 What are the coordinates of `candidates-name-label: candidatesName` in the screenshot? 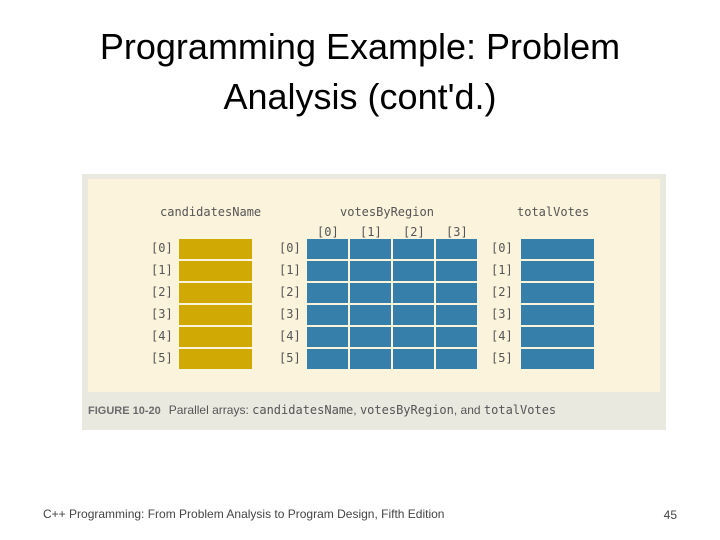 It's located at (211, 212).